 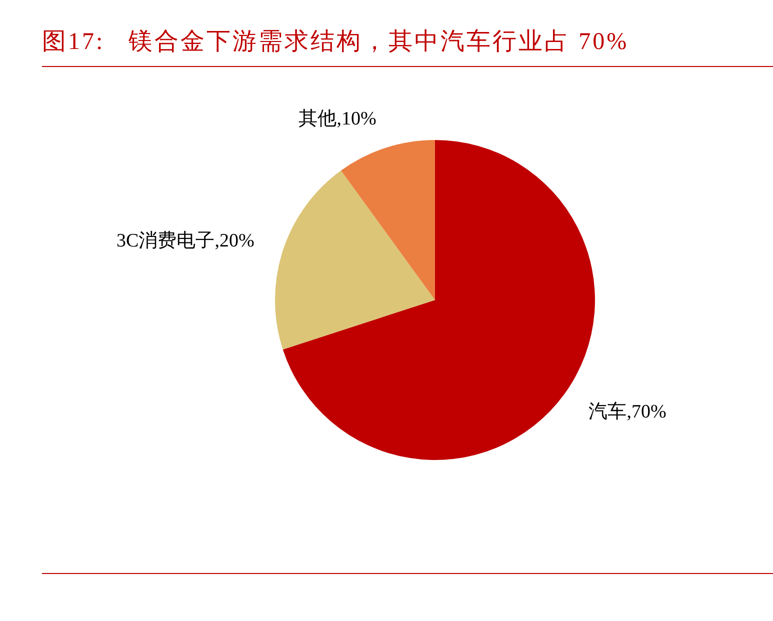 What do you see at coordinates (627, 412) in the screenshot?
I see `slice-label: 汽车,70%` at bounding box center [627, 412].